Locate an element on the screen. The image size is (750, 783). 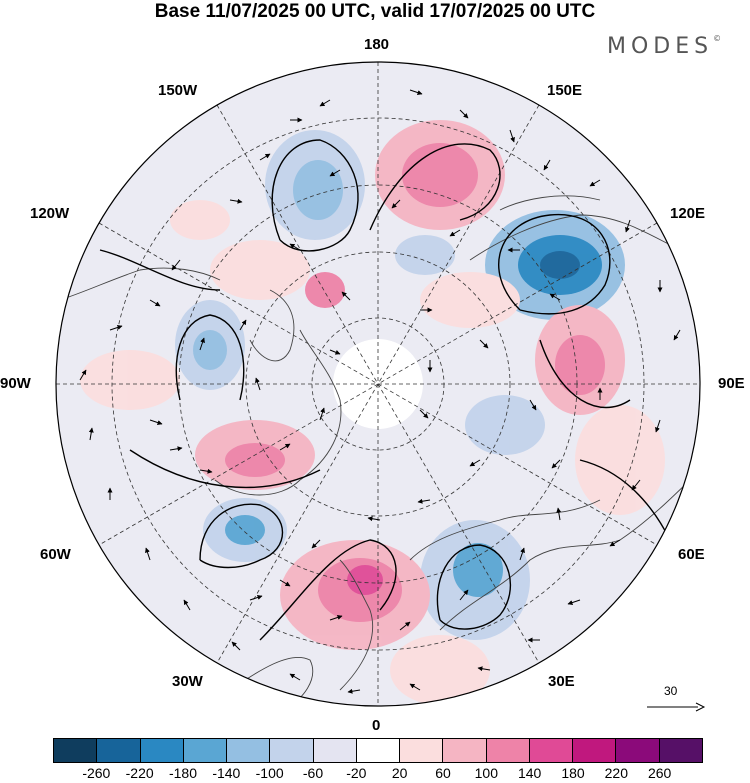
colorbar-tick-label: -60 is located at coordinates (313, 773).